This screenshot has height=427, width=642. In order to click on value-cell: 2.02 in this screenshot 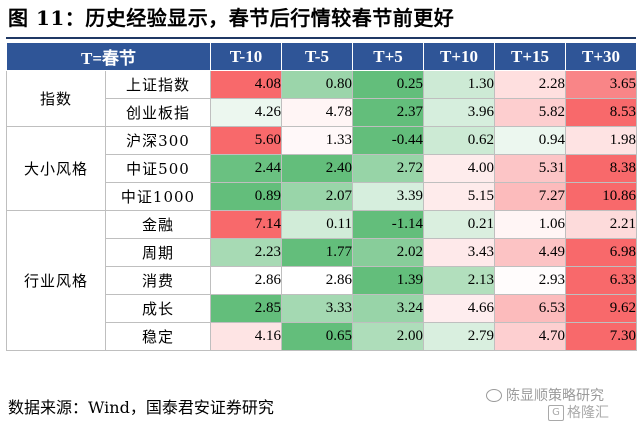, I will do `click(388, 252)`.